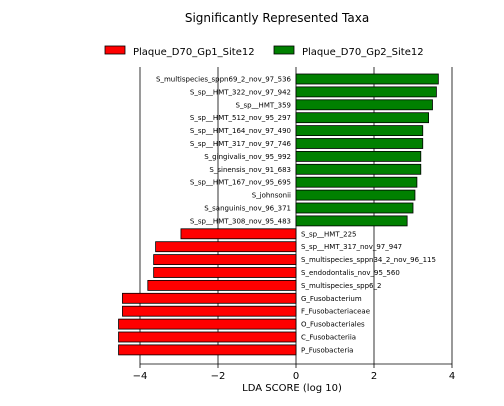 Image resolution: width=504 pixels, height=406 pixels. I want to click on bar-label: S_sp__HMT_322_nov_97_942, so click(240, 92).